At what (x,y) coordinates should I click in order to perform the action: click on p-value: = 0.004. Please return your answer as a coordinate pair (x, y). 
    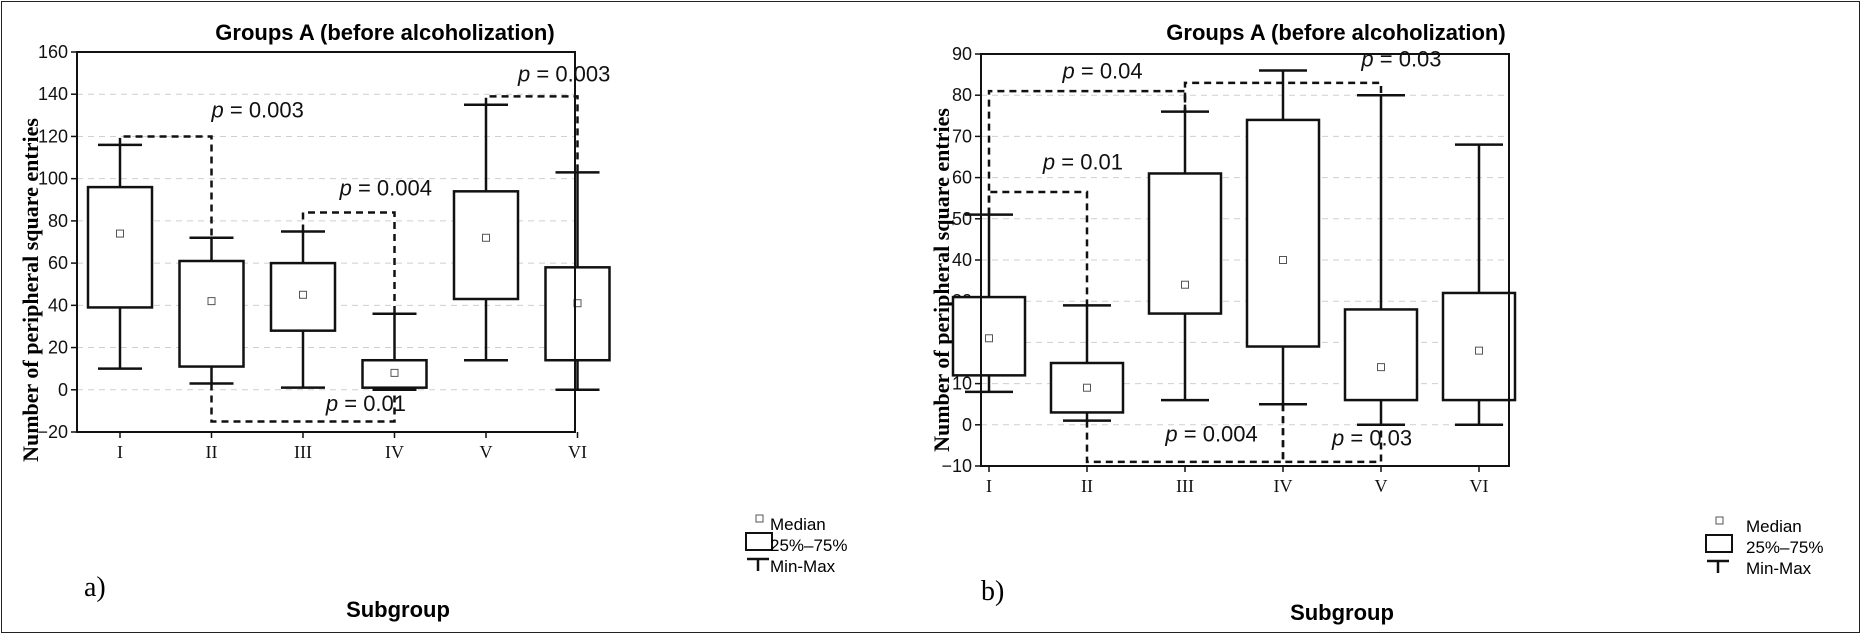
    Looking at the image, I should click on (392, 188).